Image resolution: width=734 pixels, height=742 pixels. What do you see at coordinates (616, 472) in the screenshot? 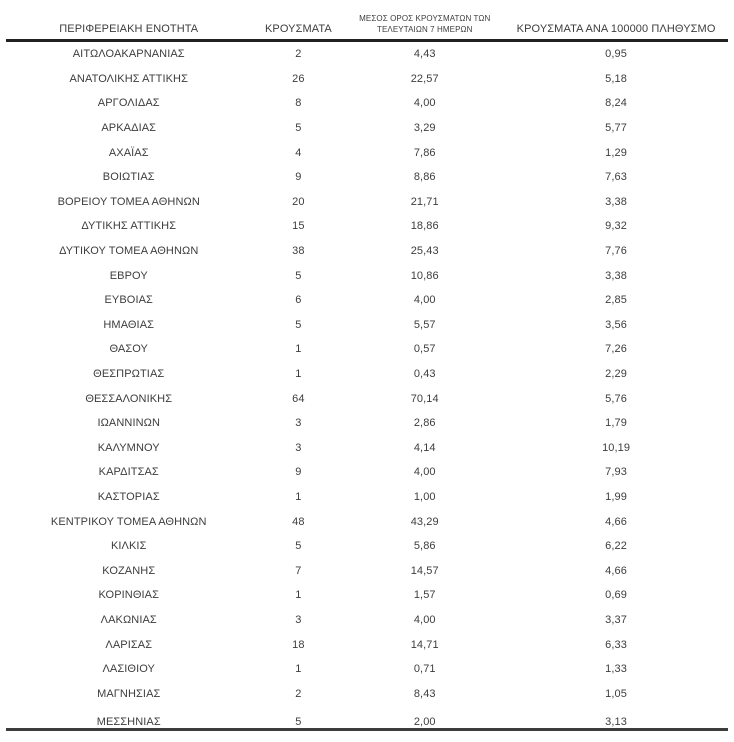
I see `per100k-cell: 7,93` at bounding box center [616, 472].